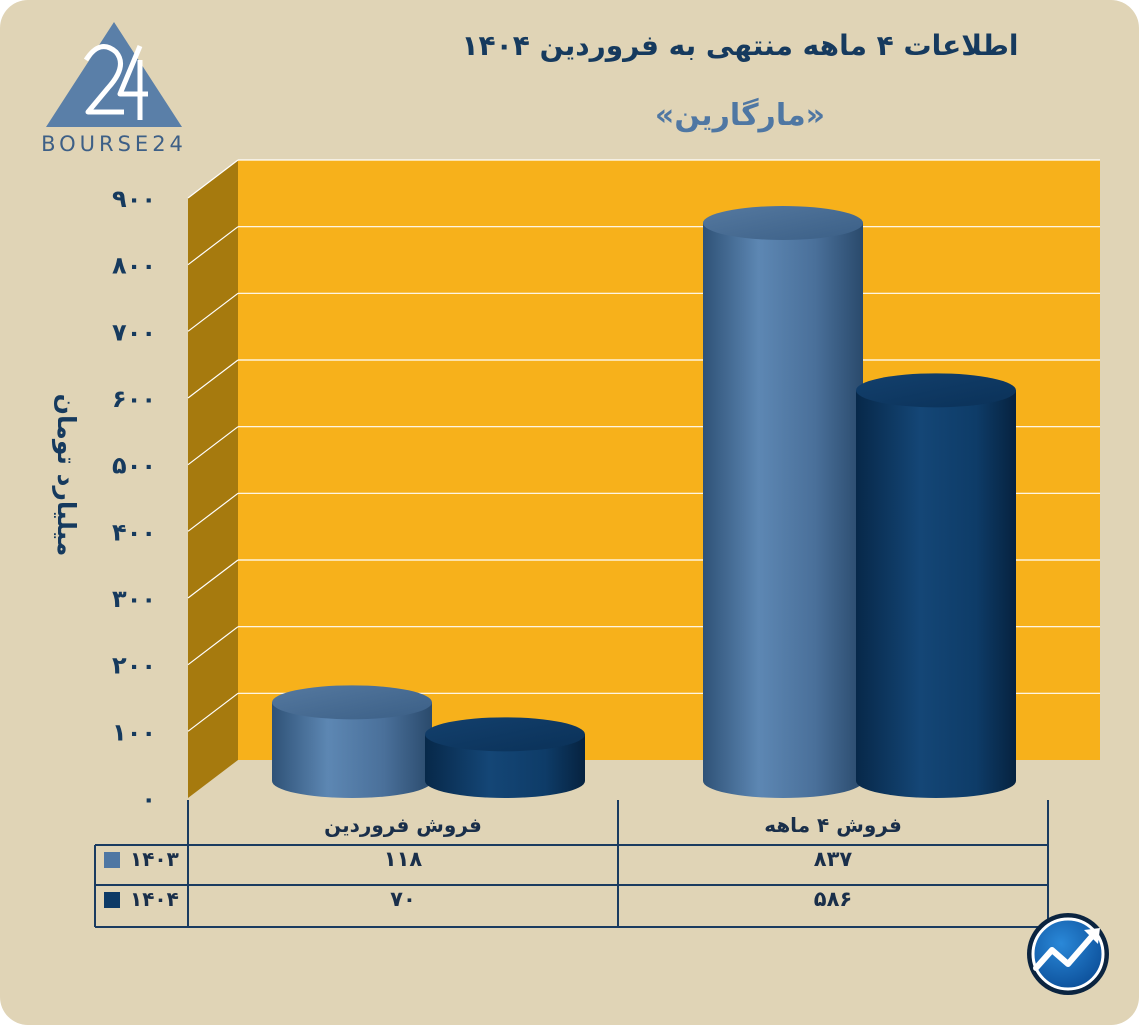 This screenshot has height=1025, width=1139. Describe the element at coordinates (1092, 936) in the screenshot. I see `arrow-head-icon` at that location.